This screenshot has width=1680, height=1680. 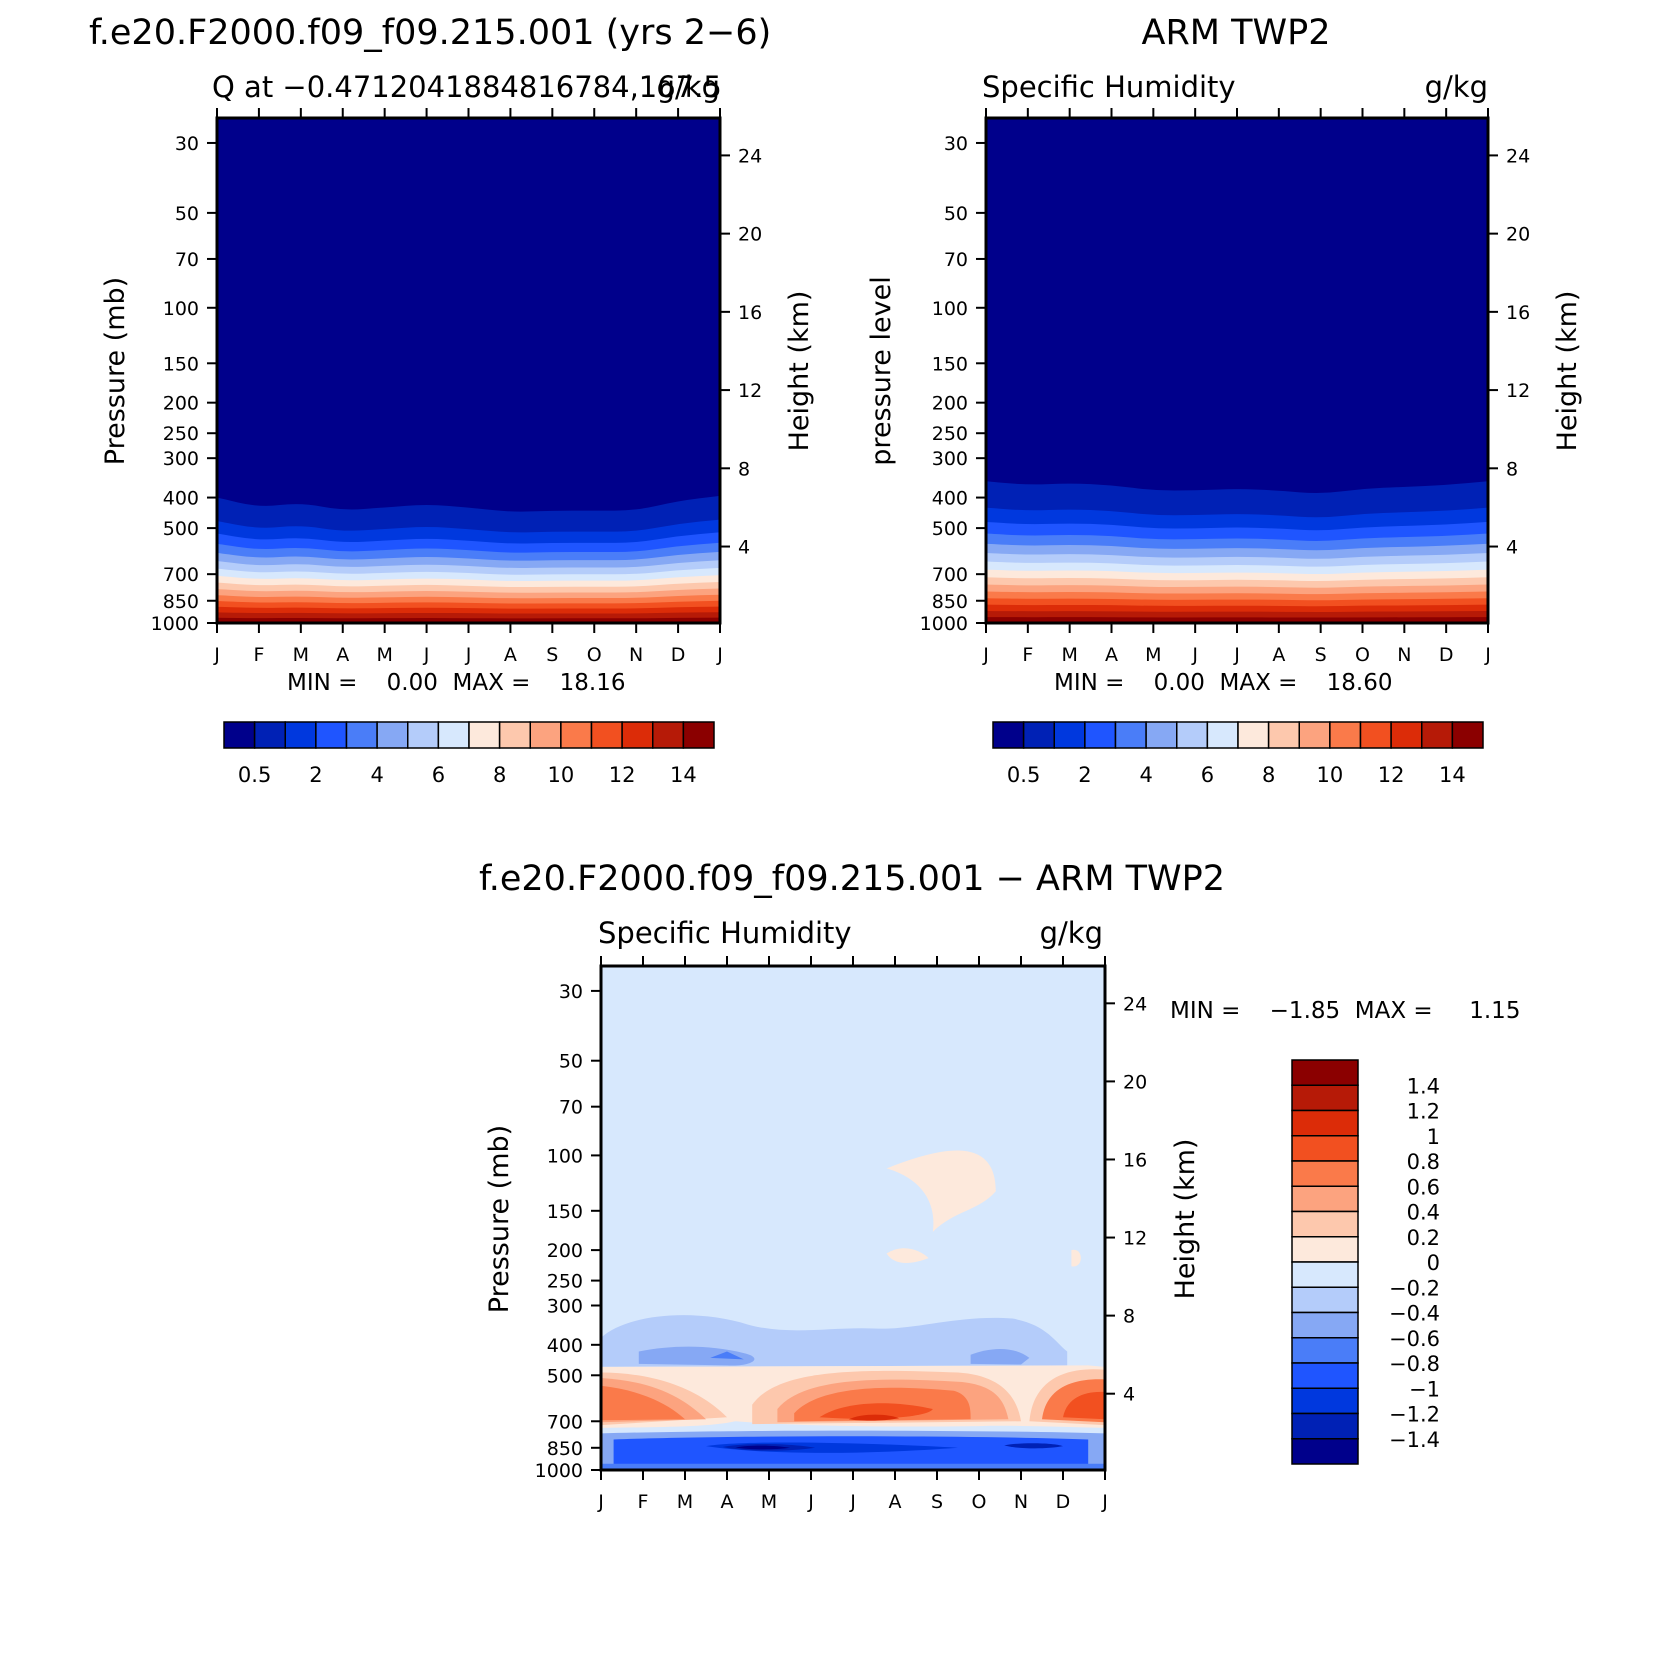 What do you see at coordinates (852, 879) in the screenshot?
I see `chart-title: f.e20.F2000.f09_f09.215.001 − ARM TWP2` at bounding box center [852, 879].